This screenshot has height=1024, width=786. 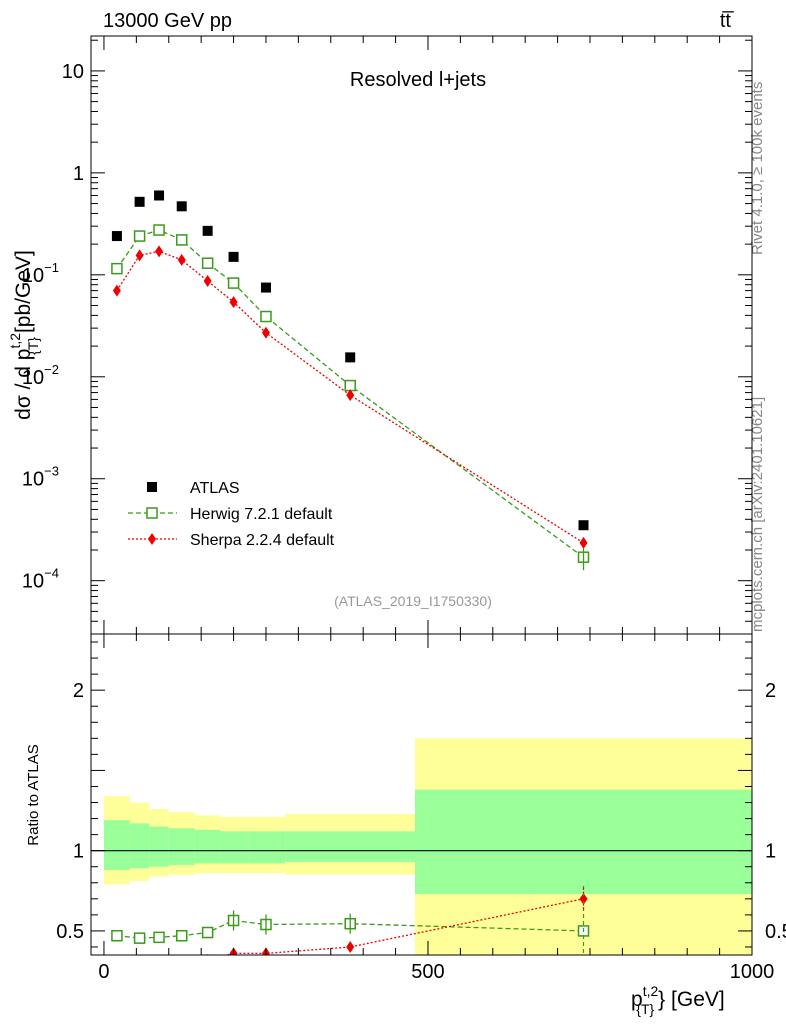 What do you see at coordinates (167, 21) in the screenshot?
I see `header-energy: 13000 GeV pp` at bounding box center [167, 21].